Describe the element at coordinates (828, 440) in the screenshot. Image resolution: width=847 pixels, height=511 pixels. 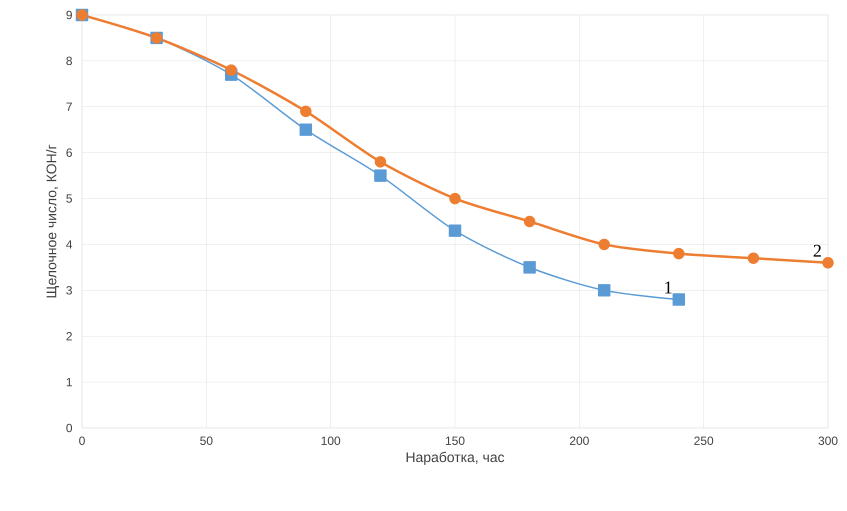
I see `x-tick-label: 300` at that location.